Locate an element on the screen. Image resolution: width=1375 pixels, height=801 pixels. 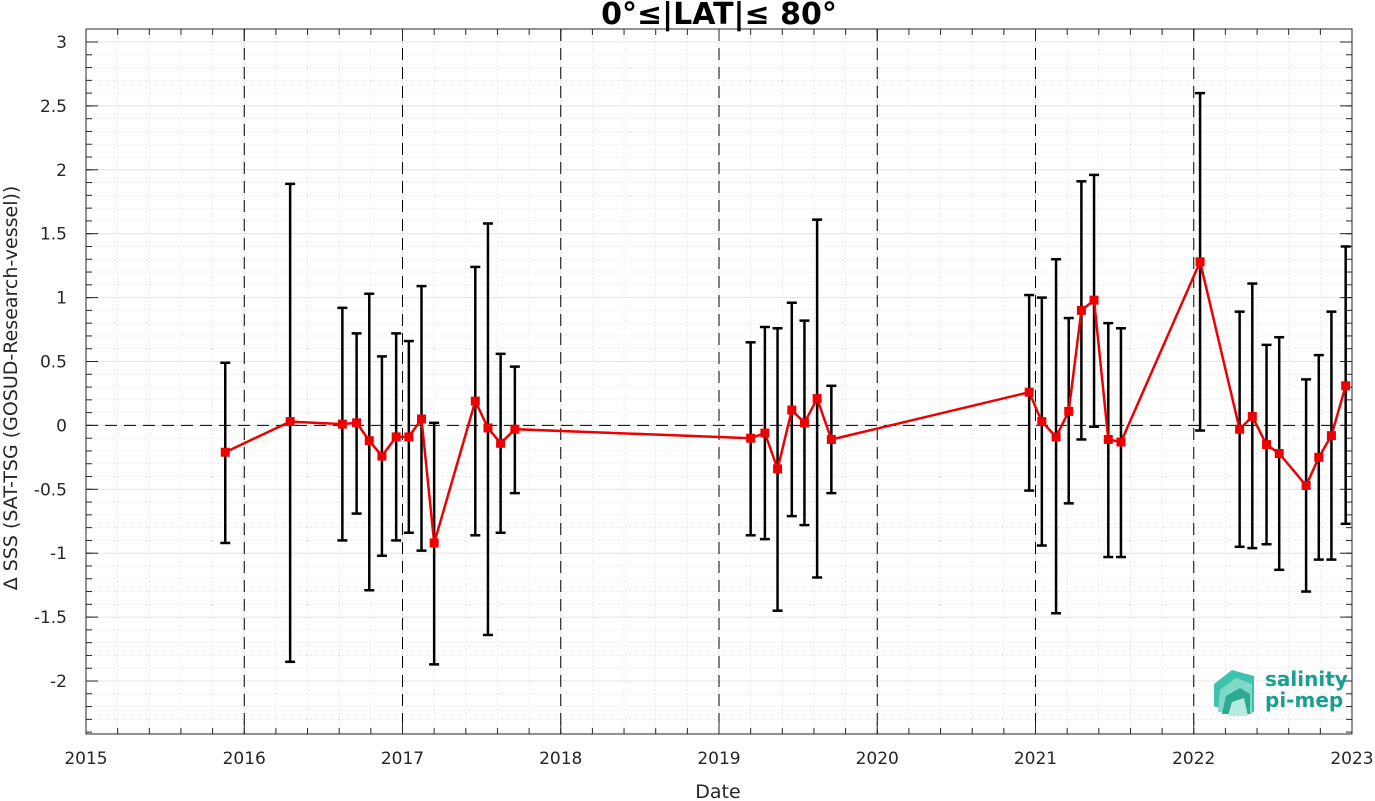
x-tick-label: 2017 is located at coordinates (402, 759).